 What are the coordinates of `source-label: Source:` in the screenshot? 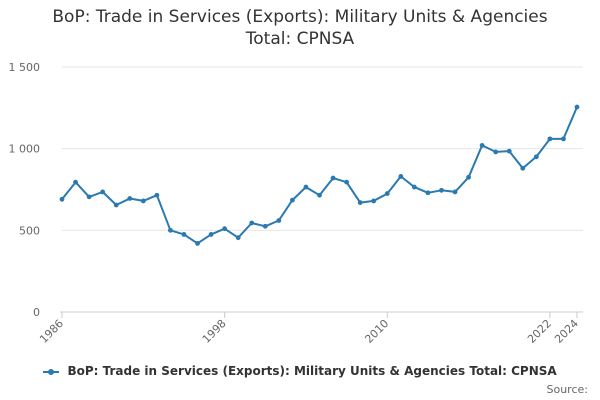 It's located at (567, 389).